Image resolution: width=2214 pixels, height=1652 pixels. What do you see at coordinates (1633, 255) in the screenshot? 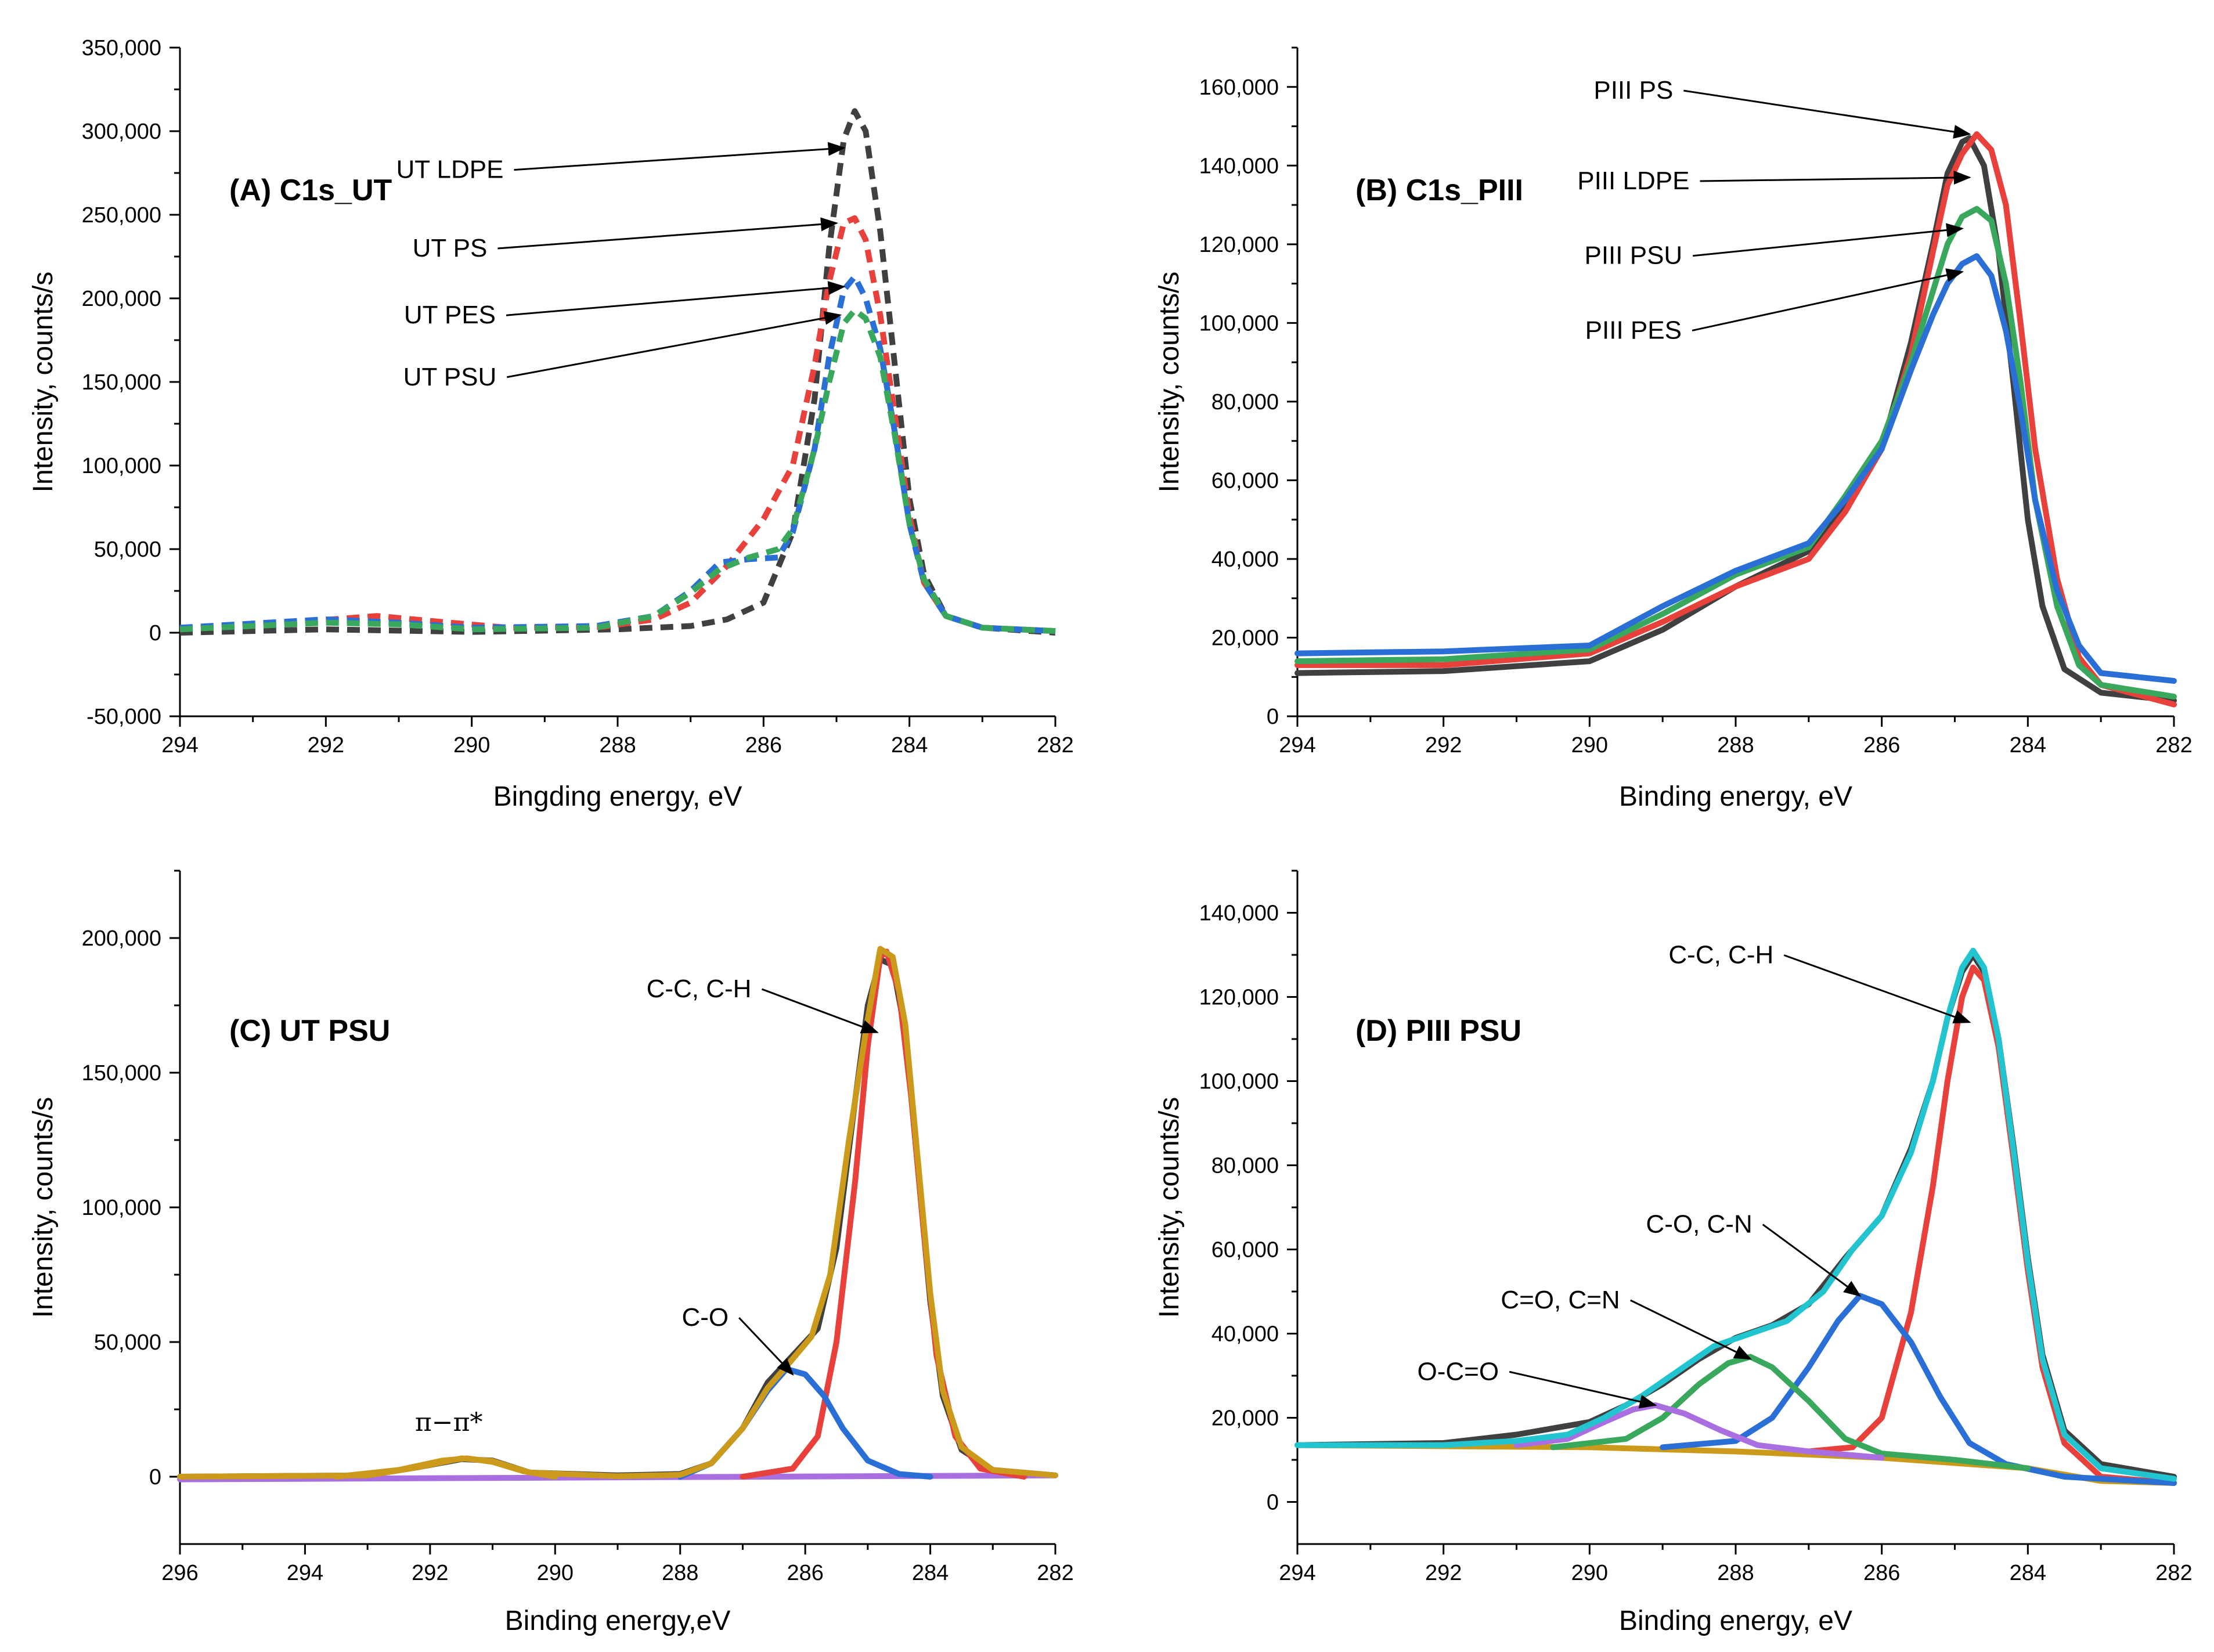
I see `annotation-label: PIII PSU` at bounding box center [1633, 255].